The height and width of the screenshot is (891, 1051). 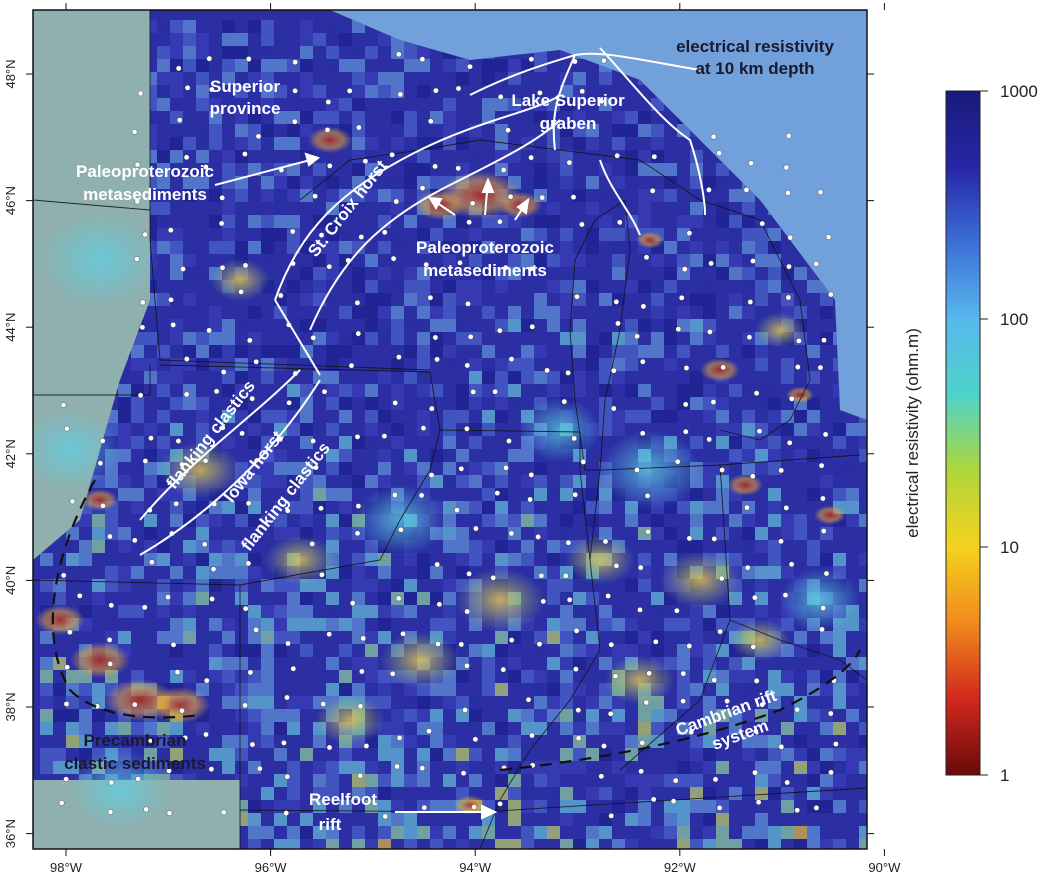 I want to click on moderate-resistivity-blob, so click(x=300, y=560).